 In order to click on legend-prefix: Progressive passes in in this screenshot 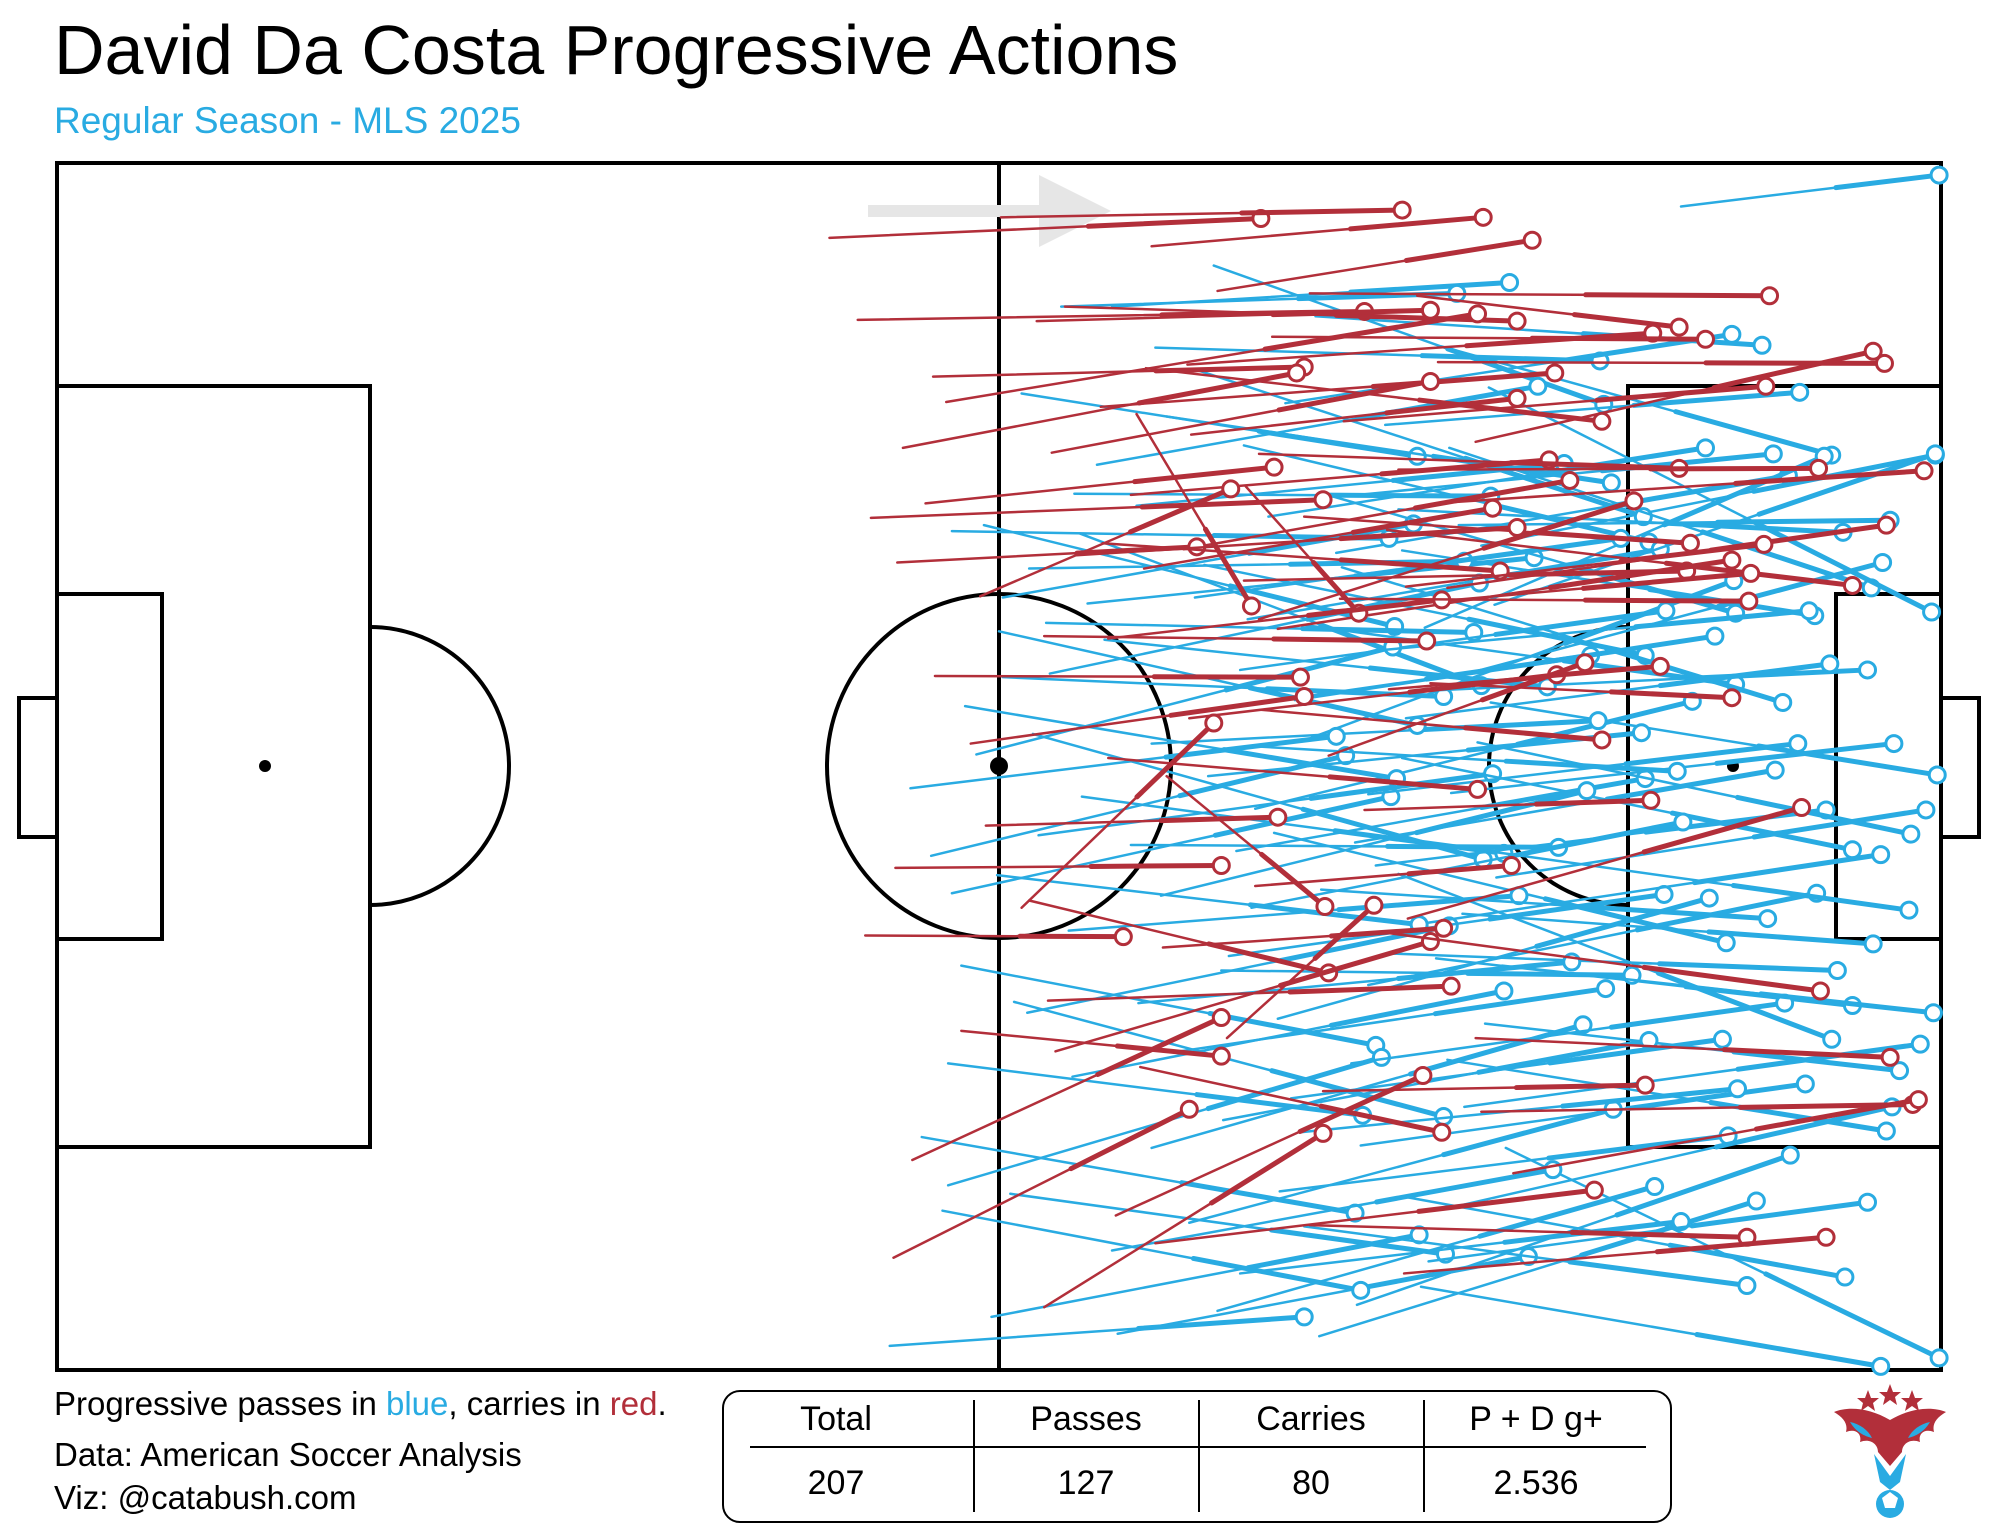, I will do `click(220, 1403)`.